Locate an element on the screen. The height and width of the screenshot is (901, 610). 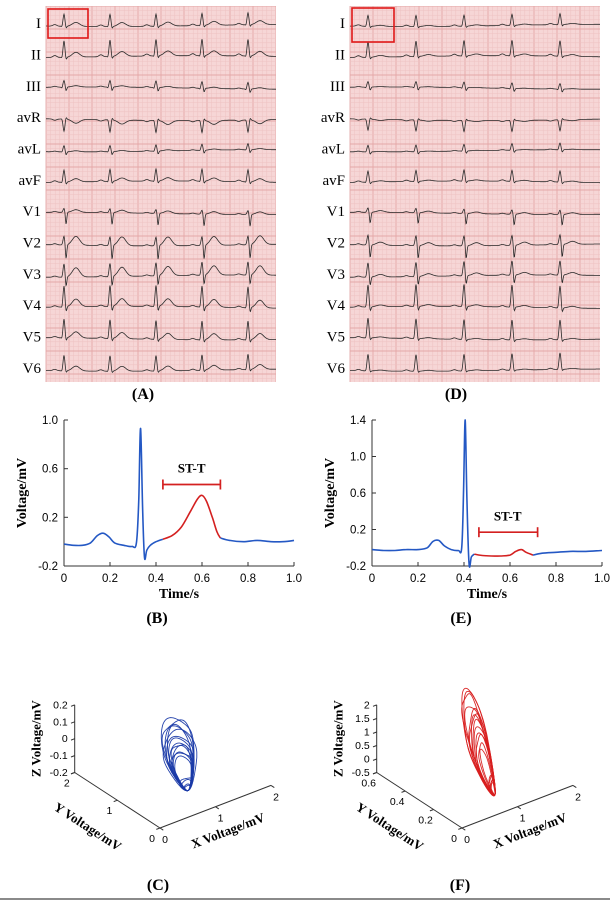
ecg-trace-III is located at coordinates (474, 86).